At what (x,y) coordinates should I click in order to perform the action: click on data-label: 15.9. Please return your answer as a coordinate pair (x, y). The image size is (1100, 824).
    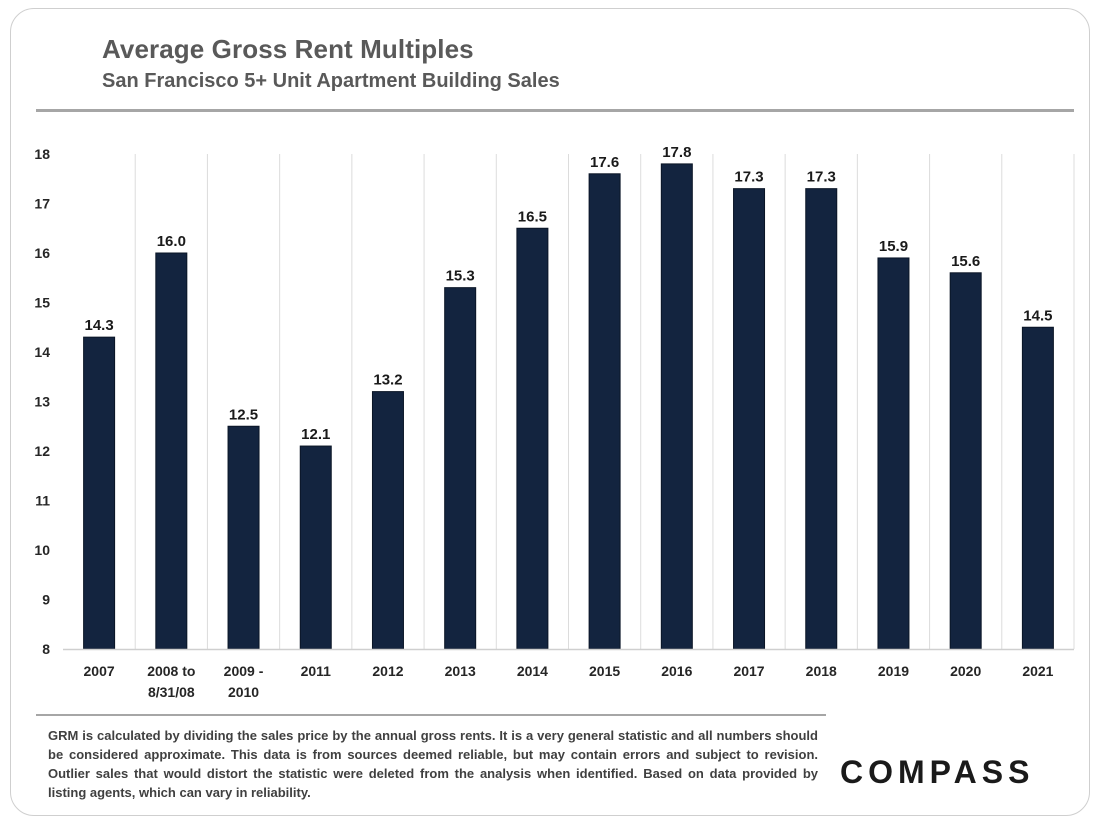
    Looking at the image, I should click on (893, 246).